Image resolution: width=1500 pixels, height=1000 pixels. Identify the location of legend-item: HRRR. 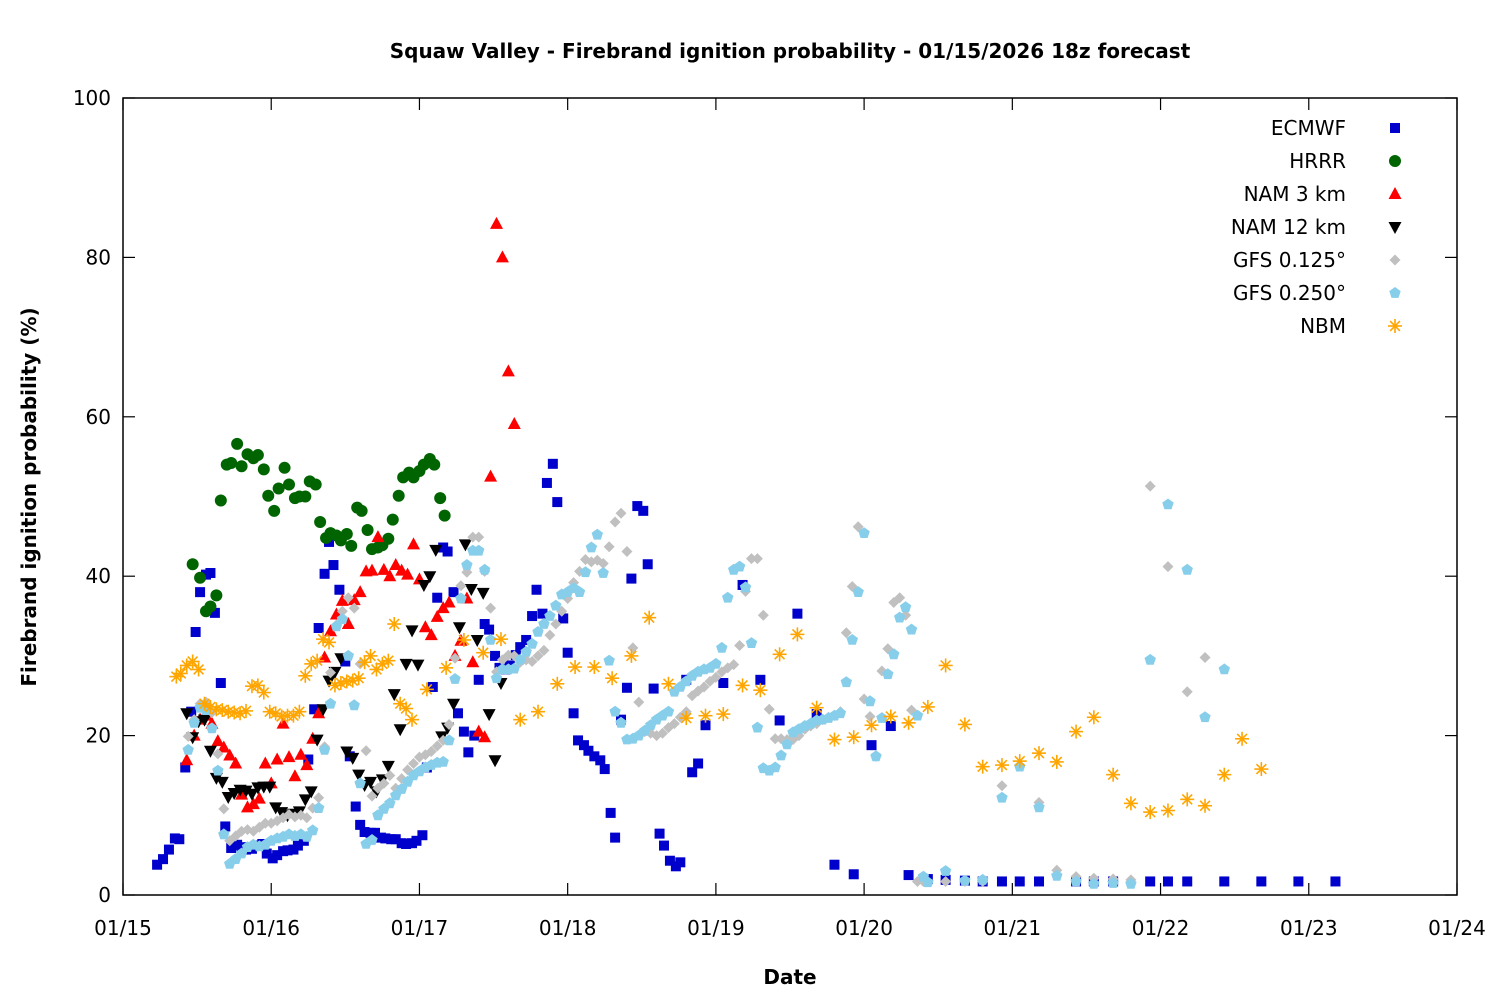
(1345, 161).